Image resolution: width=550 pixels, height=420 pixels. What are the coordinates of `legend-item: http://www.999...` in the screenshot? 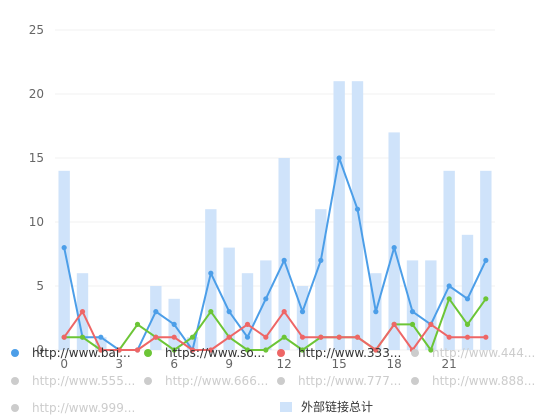 It's located at (73, 408).